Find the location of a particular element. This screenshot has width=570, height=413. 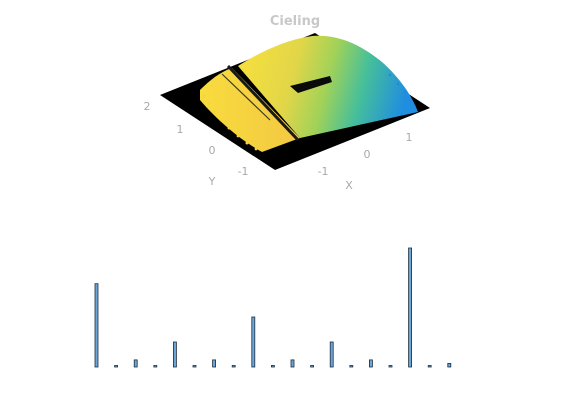

x-tick-label: -1 is located at coordinates (323, 171).